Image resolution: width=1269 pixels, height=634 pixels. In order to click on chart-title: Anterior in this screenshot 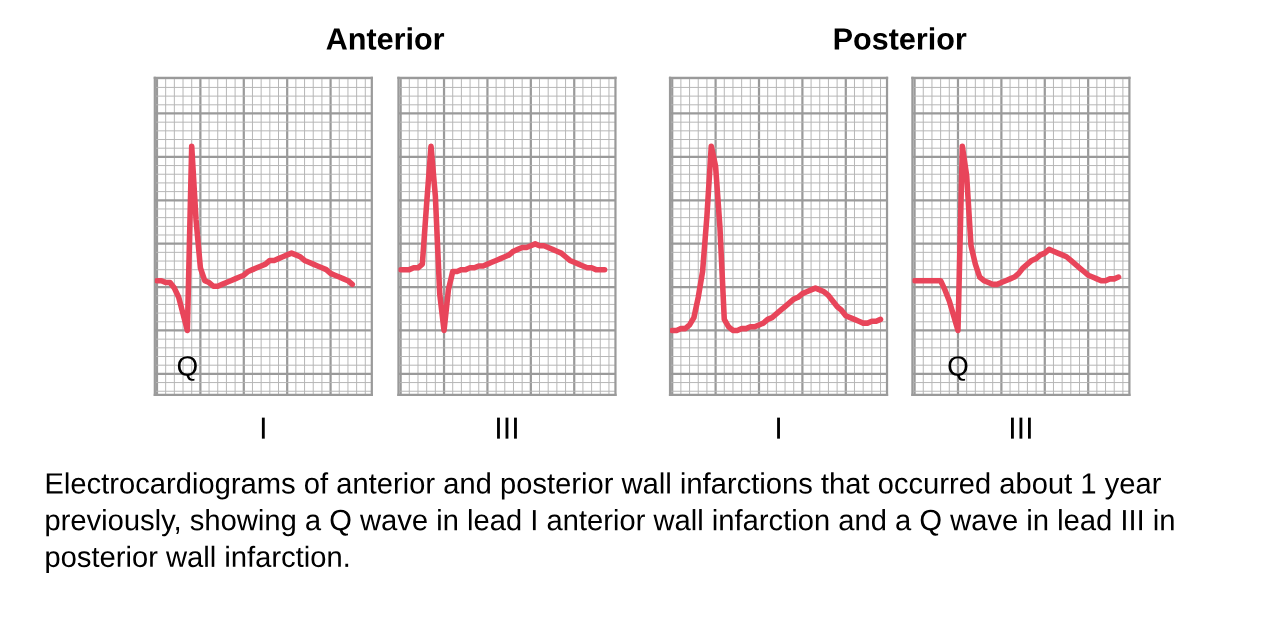, I will do `click(385, 38)`.